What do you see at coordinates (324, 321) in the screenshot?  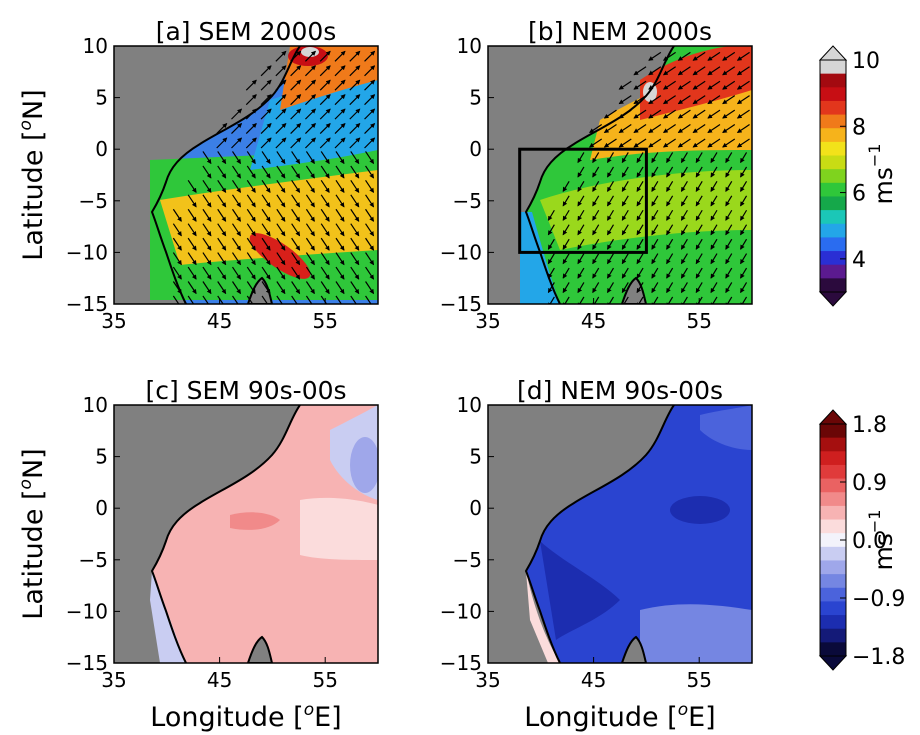 I see `x-tick-label: 55` at bounding box center [324, 321].